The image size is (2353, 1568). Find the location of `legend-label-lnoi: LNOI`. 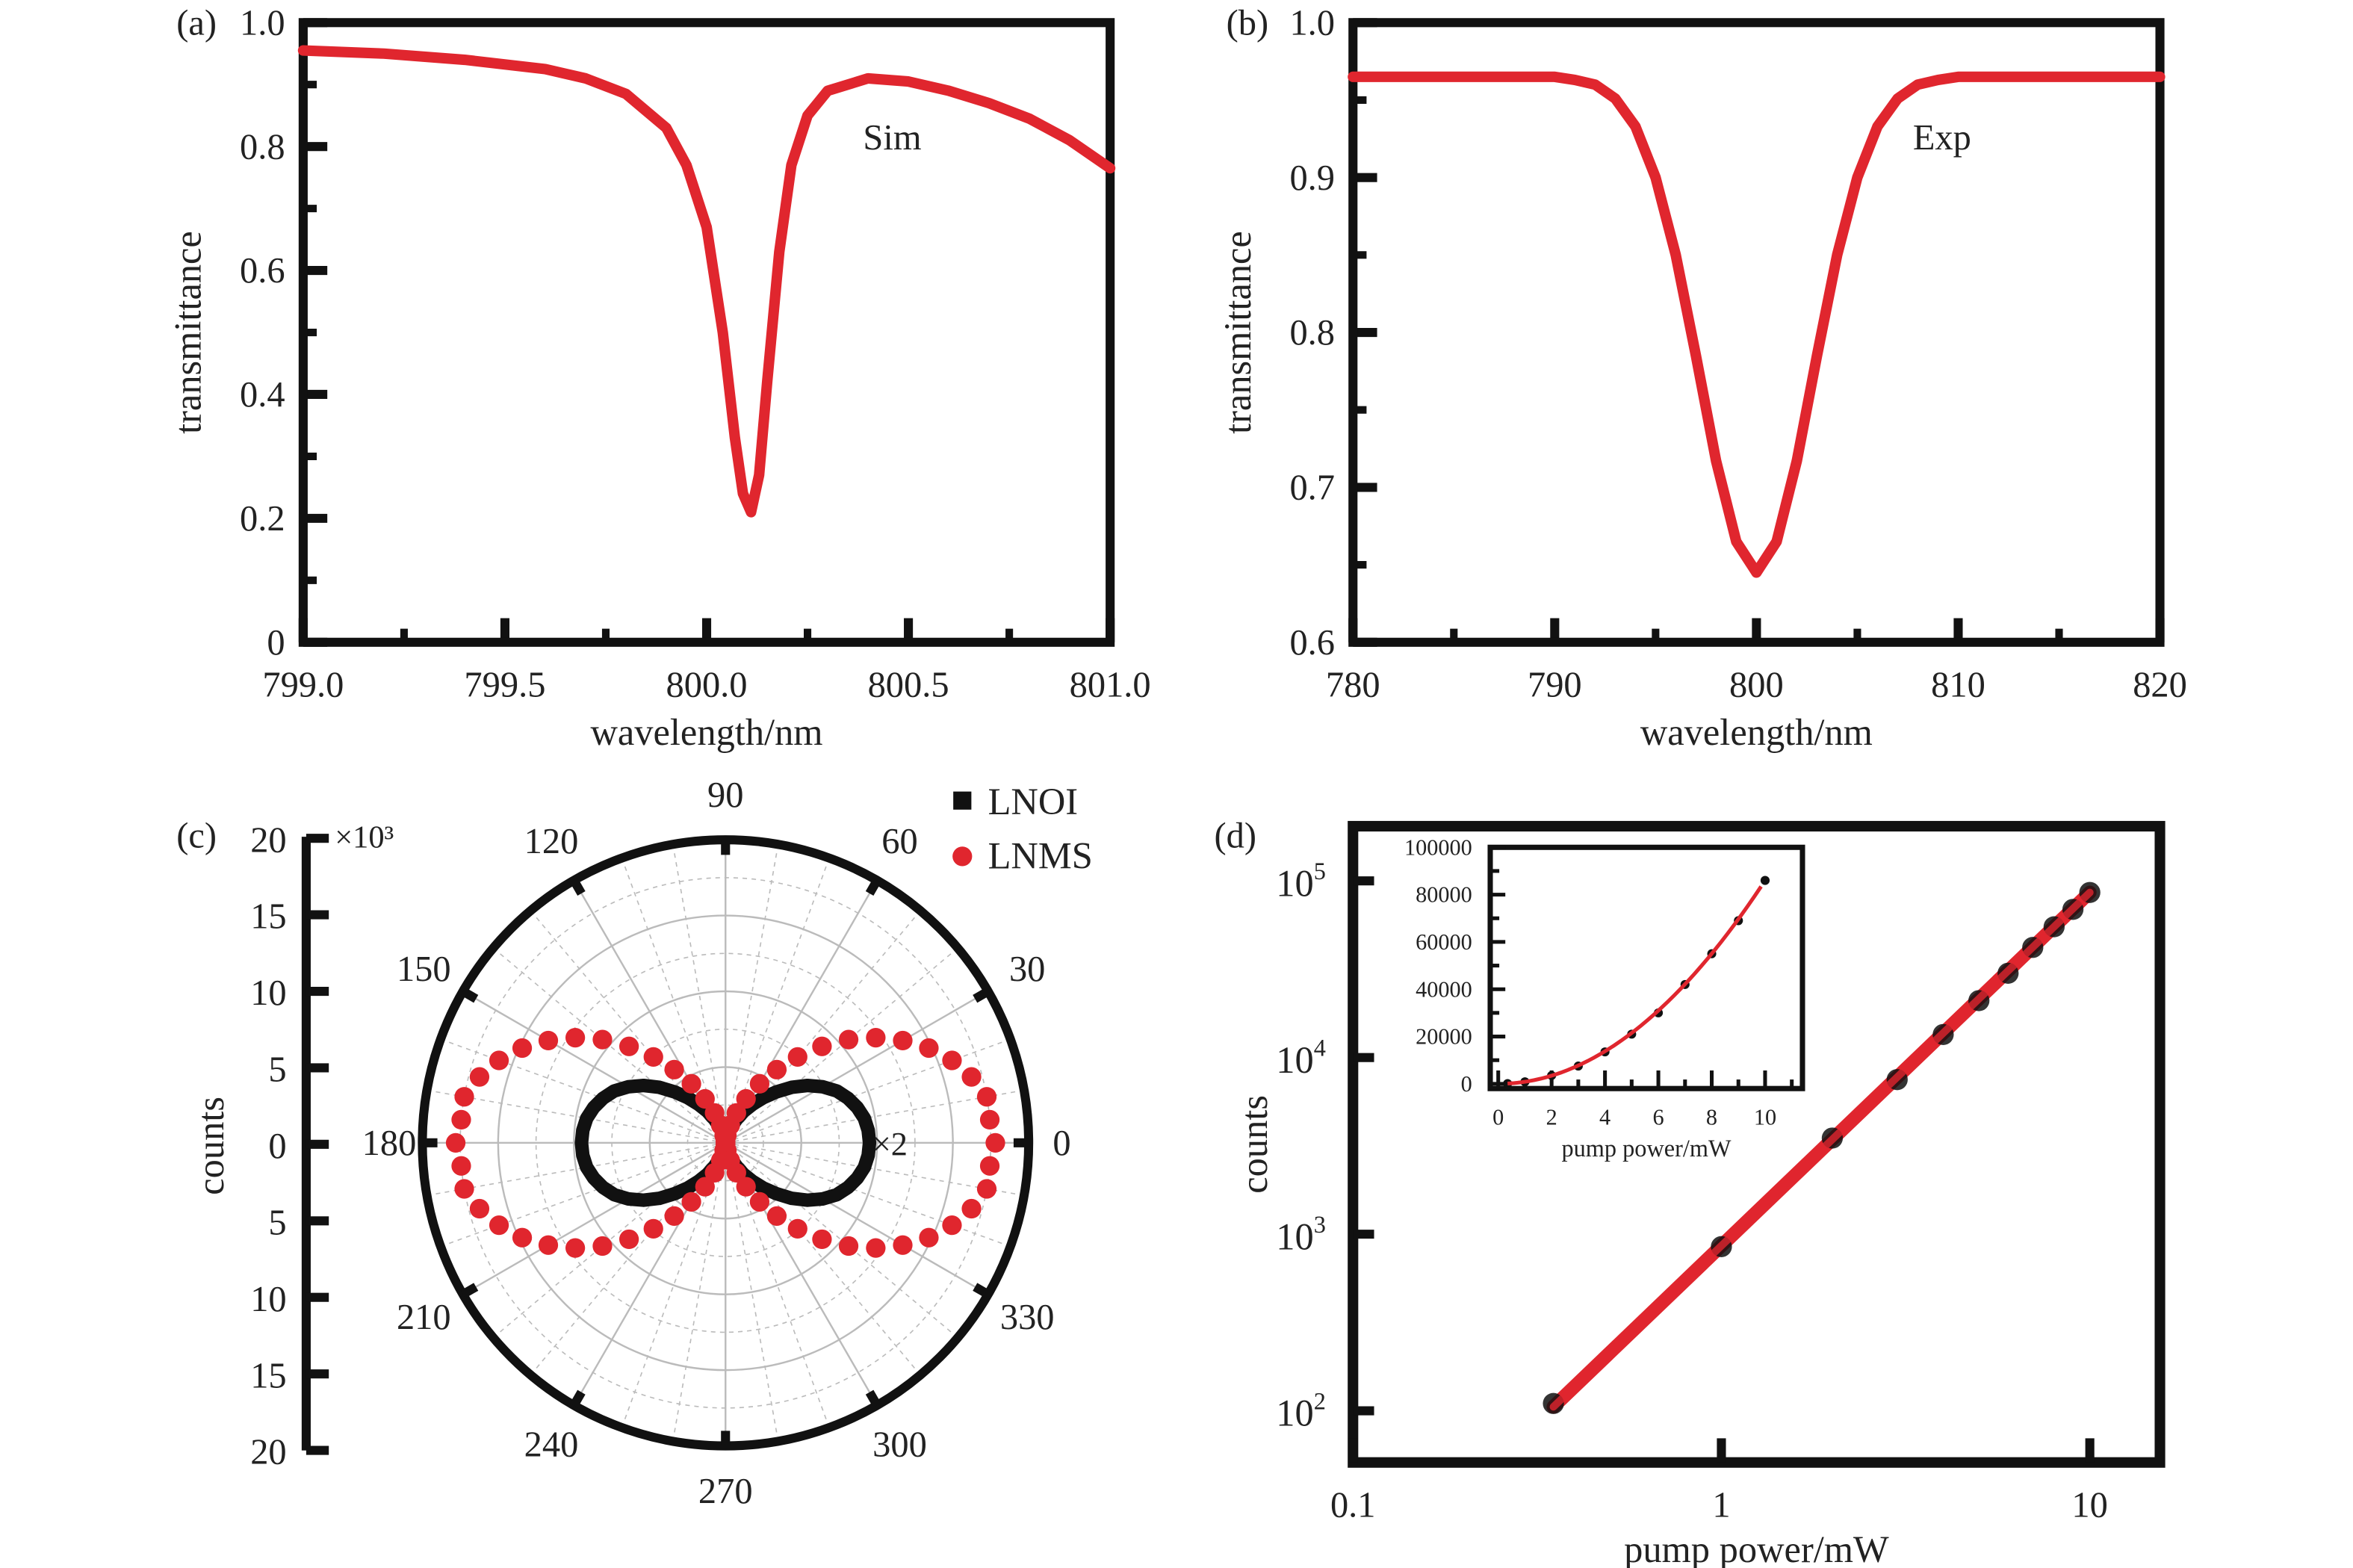

legend-label-lnoi: LNOI is located at coordinates (1033, 801).